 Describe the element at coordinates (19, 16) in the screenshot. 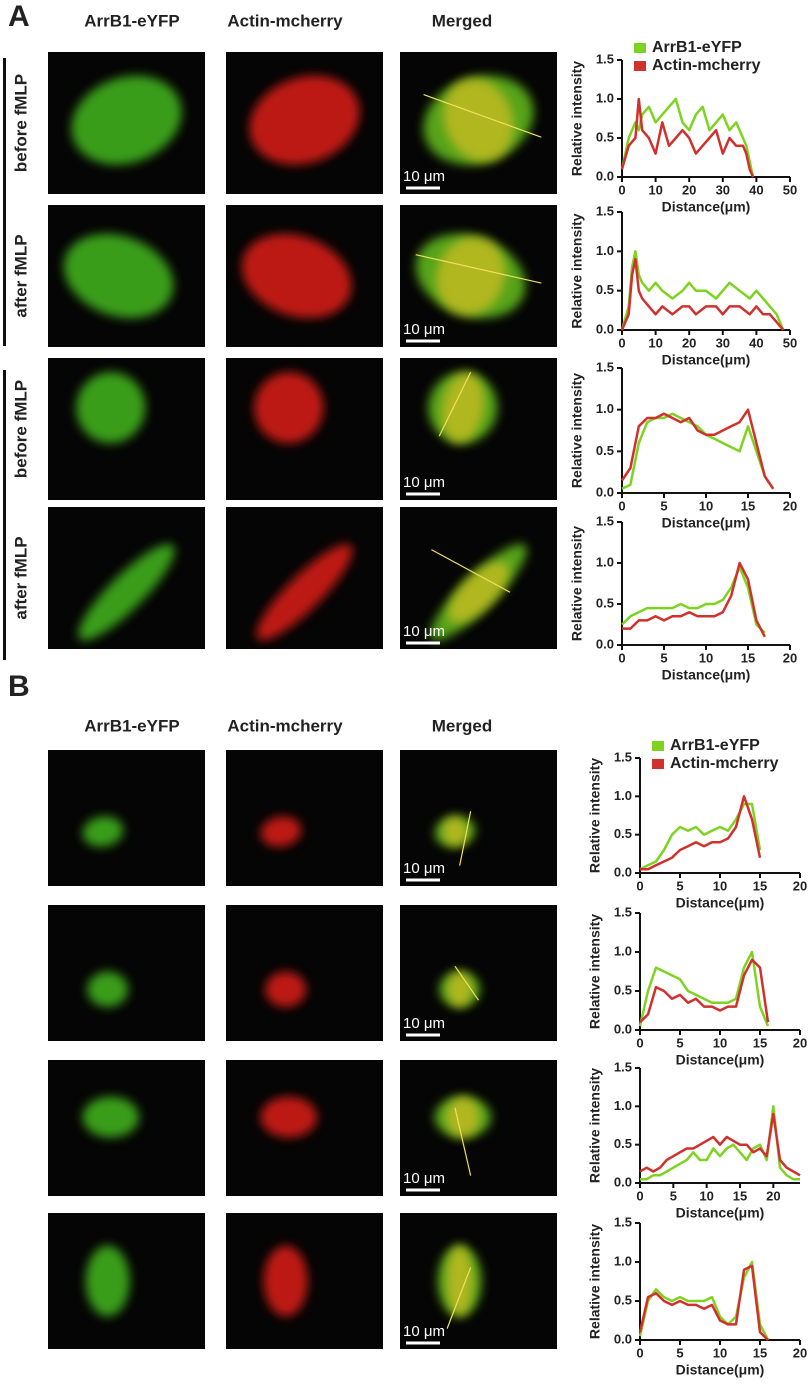

I see `panel-label: A` at that location.